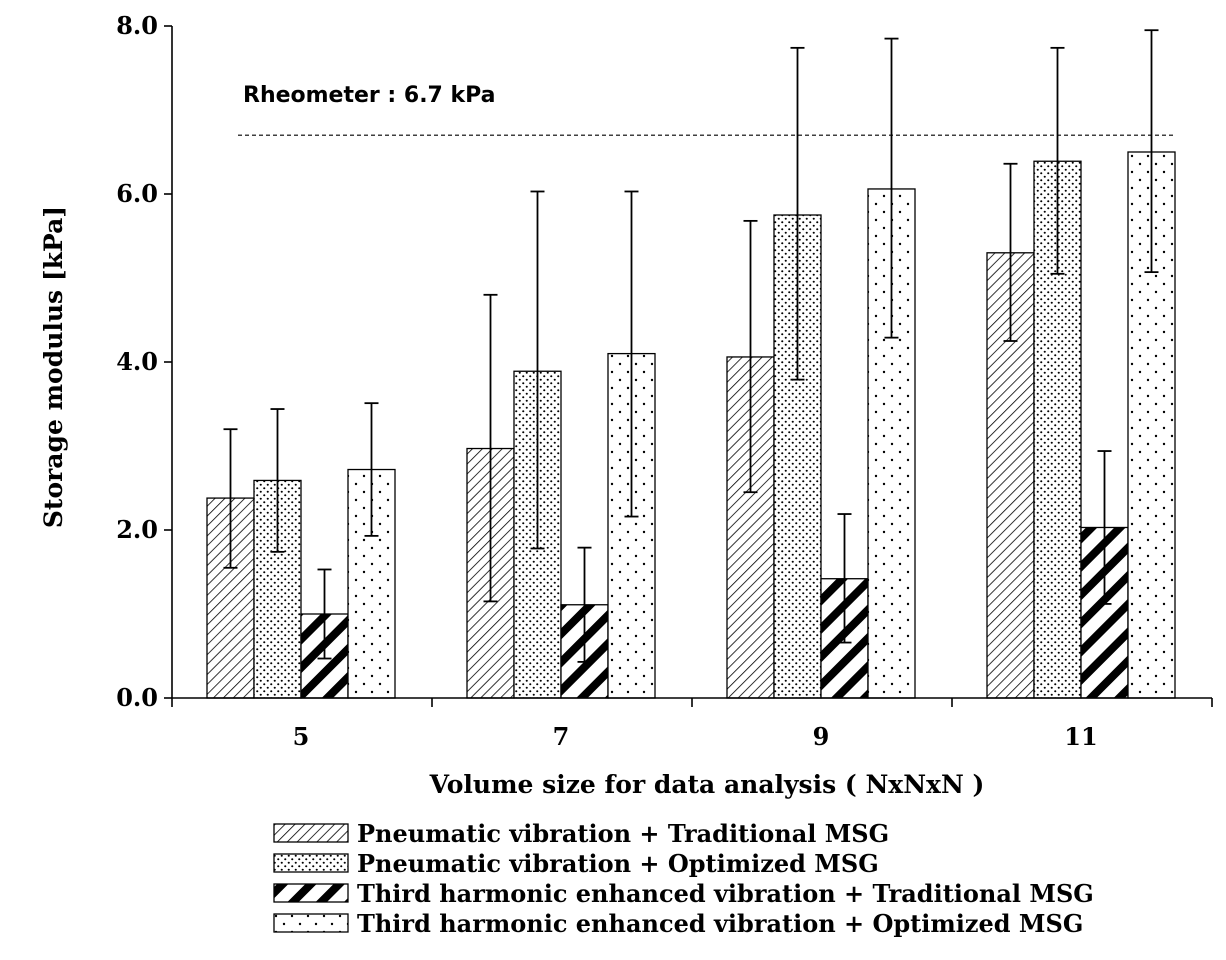  I want to click on legend-swatch-s1, so click(311, 833).